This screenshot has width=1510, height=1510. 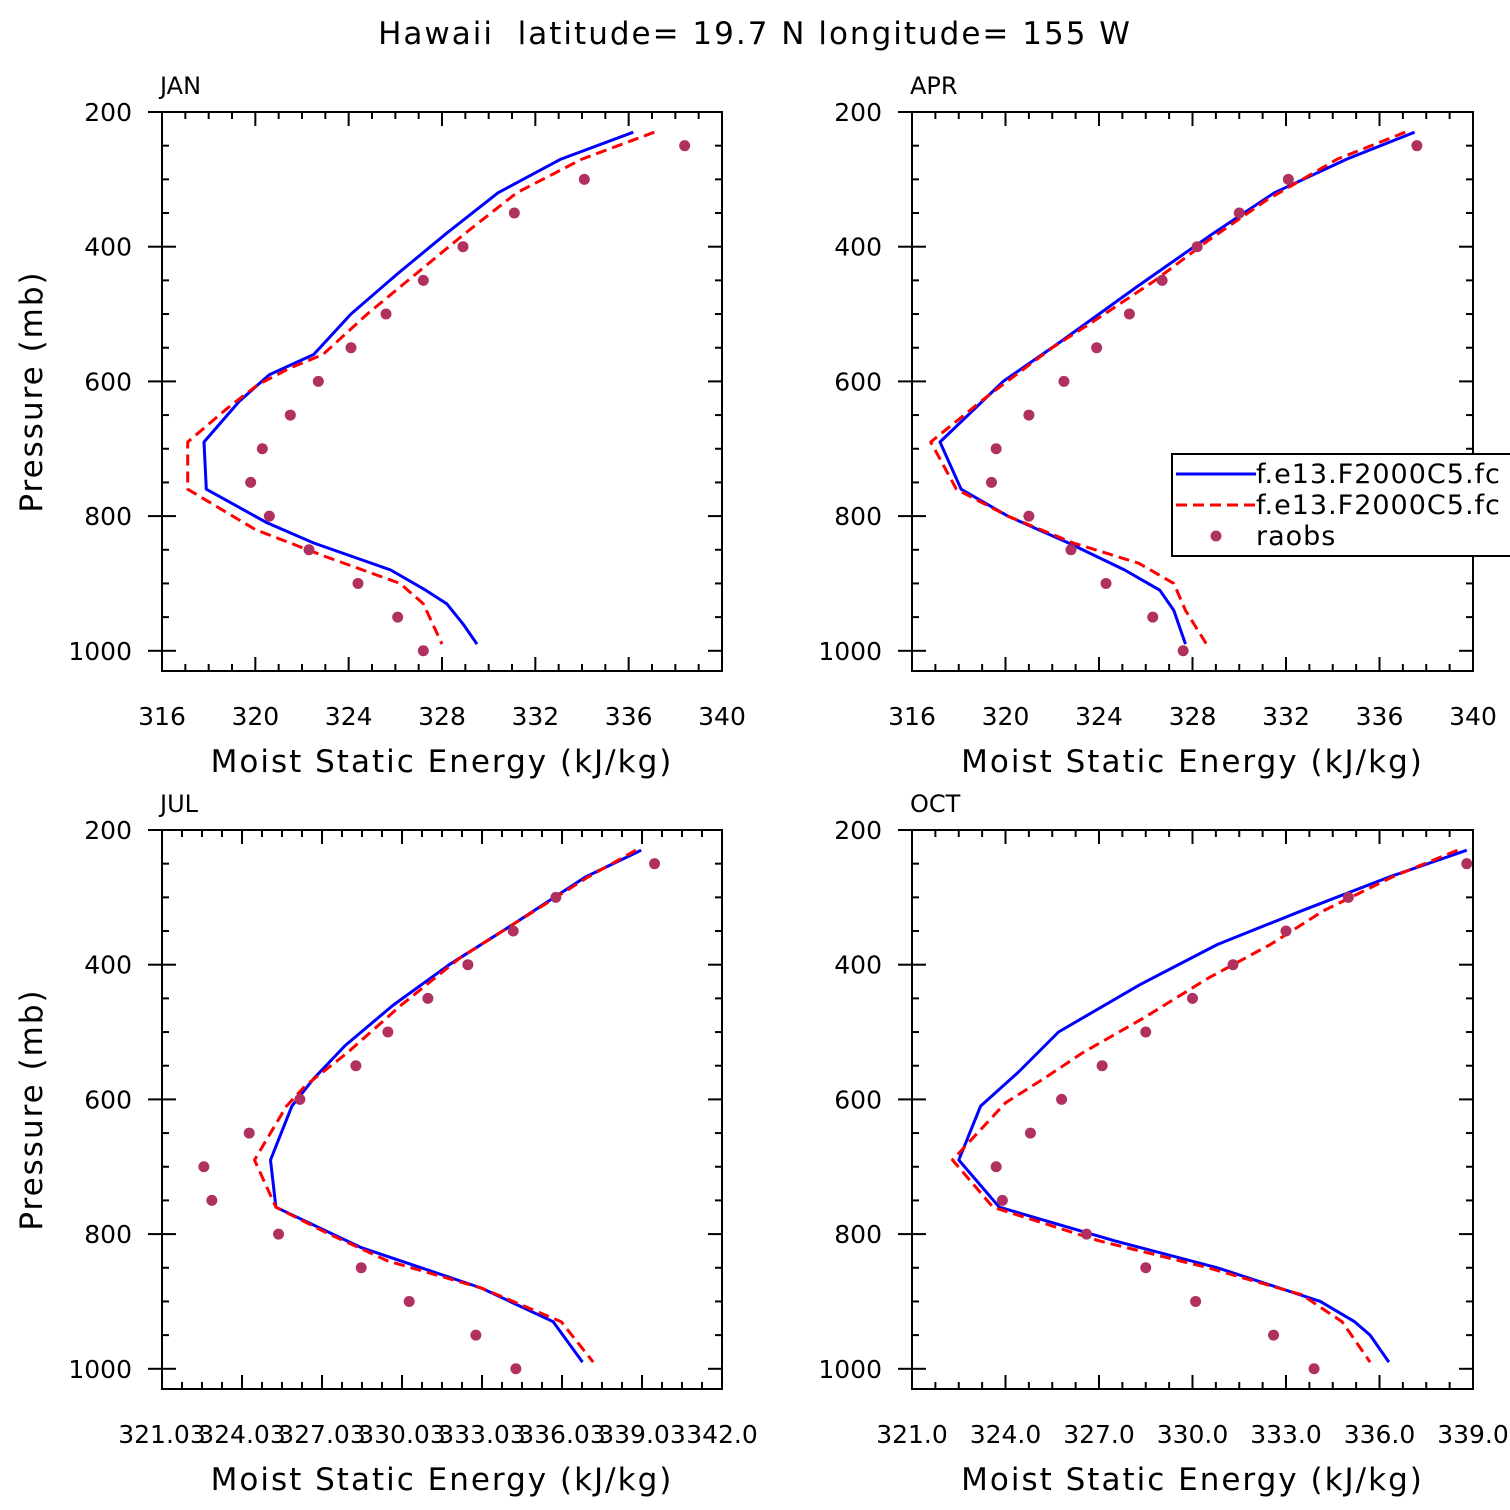 I want to click on plot-frame, so click(x=442, y=1109).